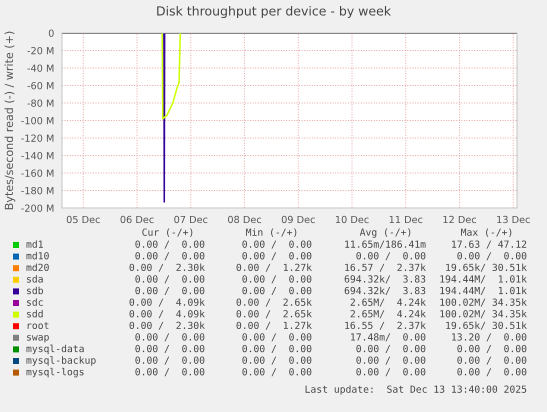  What do you see at coordinates (34, 244) in the screenshot?
I see `legend-label: md1` at bounding box center [34, 244].